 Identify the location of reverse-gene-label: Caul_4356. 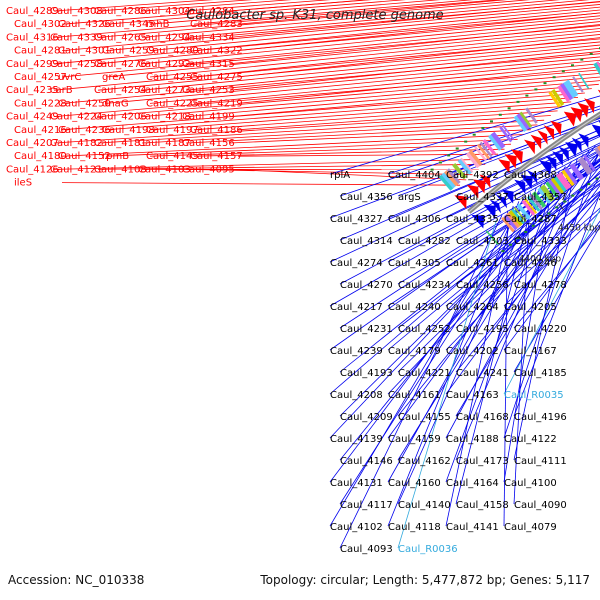
(366, 197).